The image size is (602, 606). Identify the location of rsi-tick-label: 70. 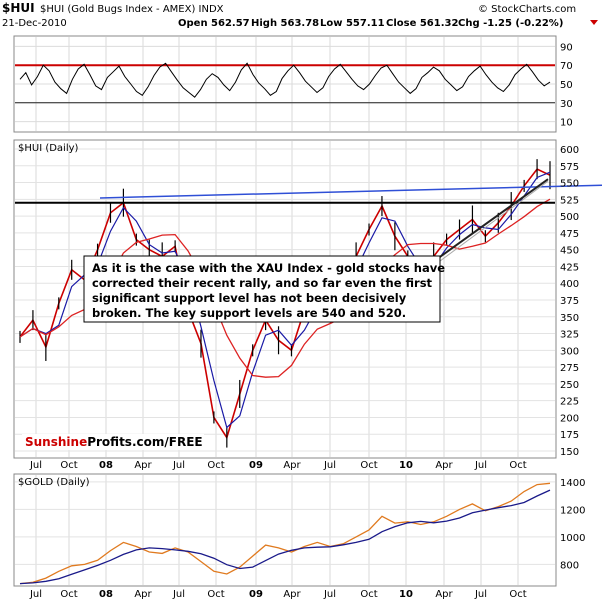
(566, 66).